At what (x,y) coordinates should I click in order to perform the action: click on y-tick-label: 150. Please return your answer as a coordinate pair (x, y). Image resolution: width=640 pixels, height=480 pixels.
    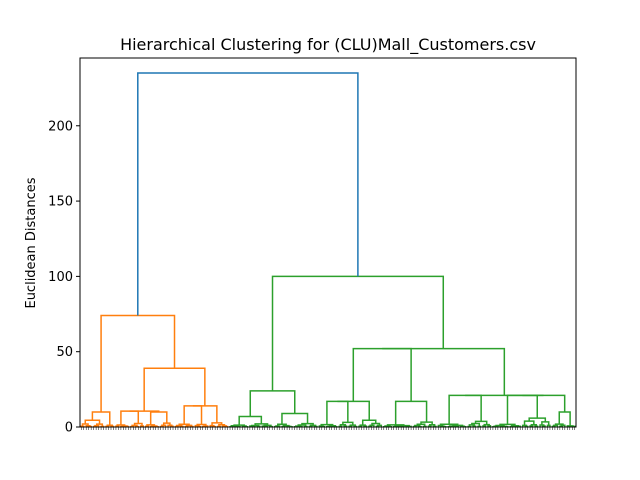
    Looking at the image, I should click on (60, 202).